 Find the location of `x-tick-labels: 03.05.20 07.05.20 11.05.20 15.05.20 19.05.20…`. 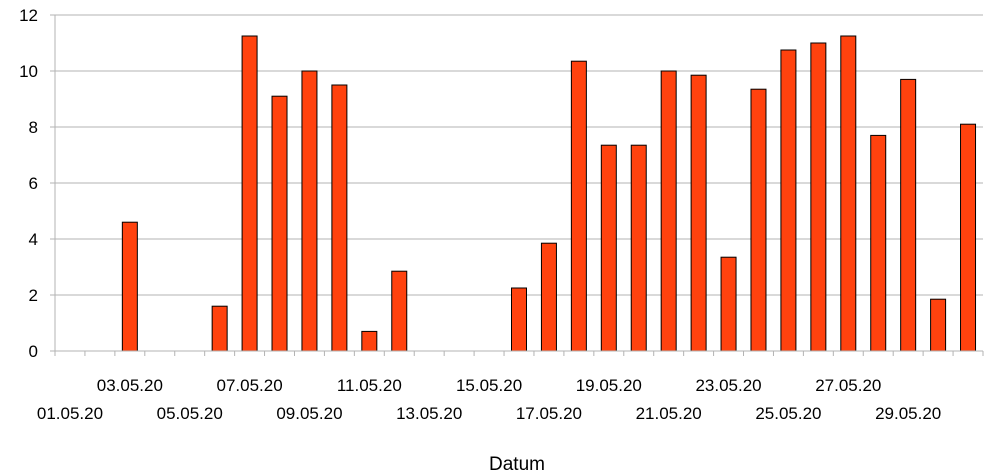

x-tick-labels: 03.05.20 07.05.20 11.05.20 15.05.20 19.05.20… is located at coordinates (489, 399).